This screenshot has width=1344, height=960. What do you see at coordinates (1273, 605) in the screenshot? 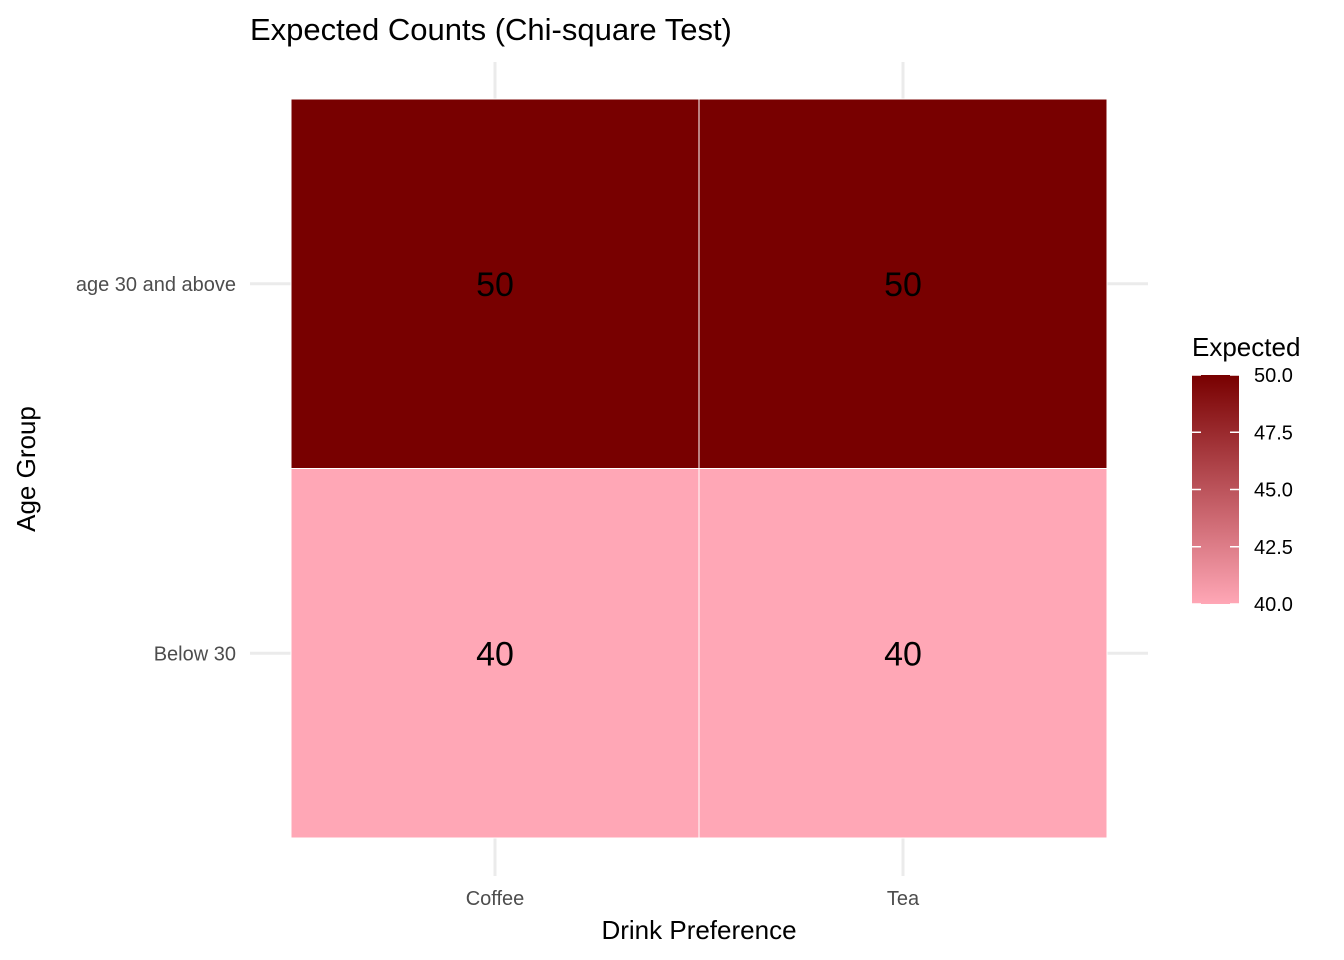
I see `legend-tick-label: 40.0` at bounding box center [1273, 605].